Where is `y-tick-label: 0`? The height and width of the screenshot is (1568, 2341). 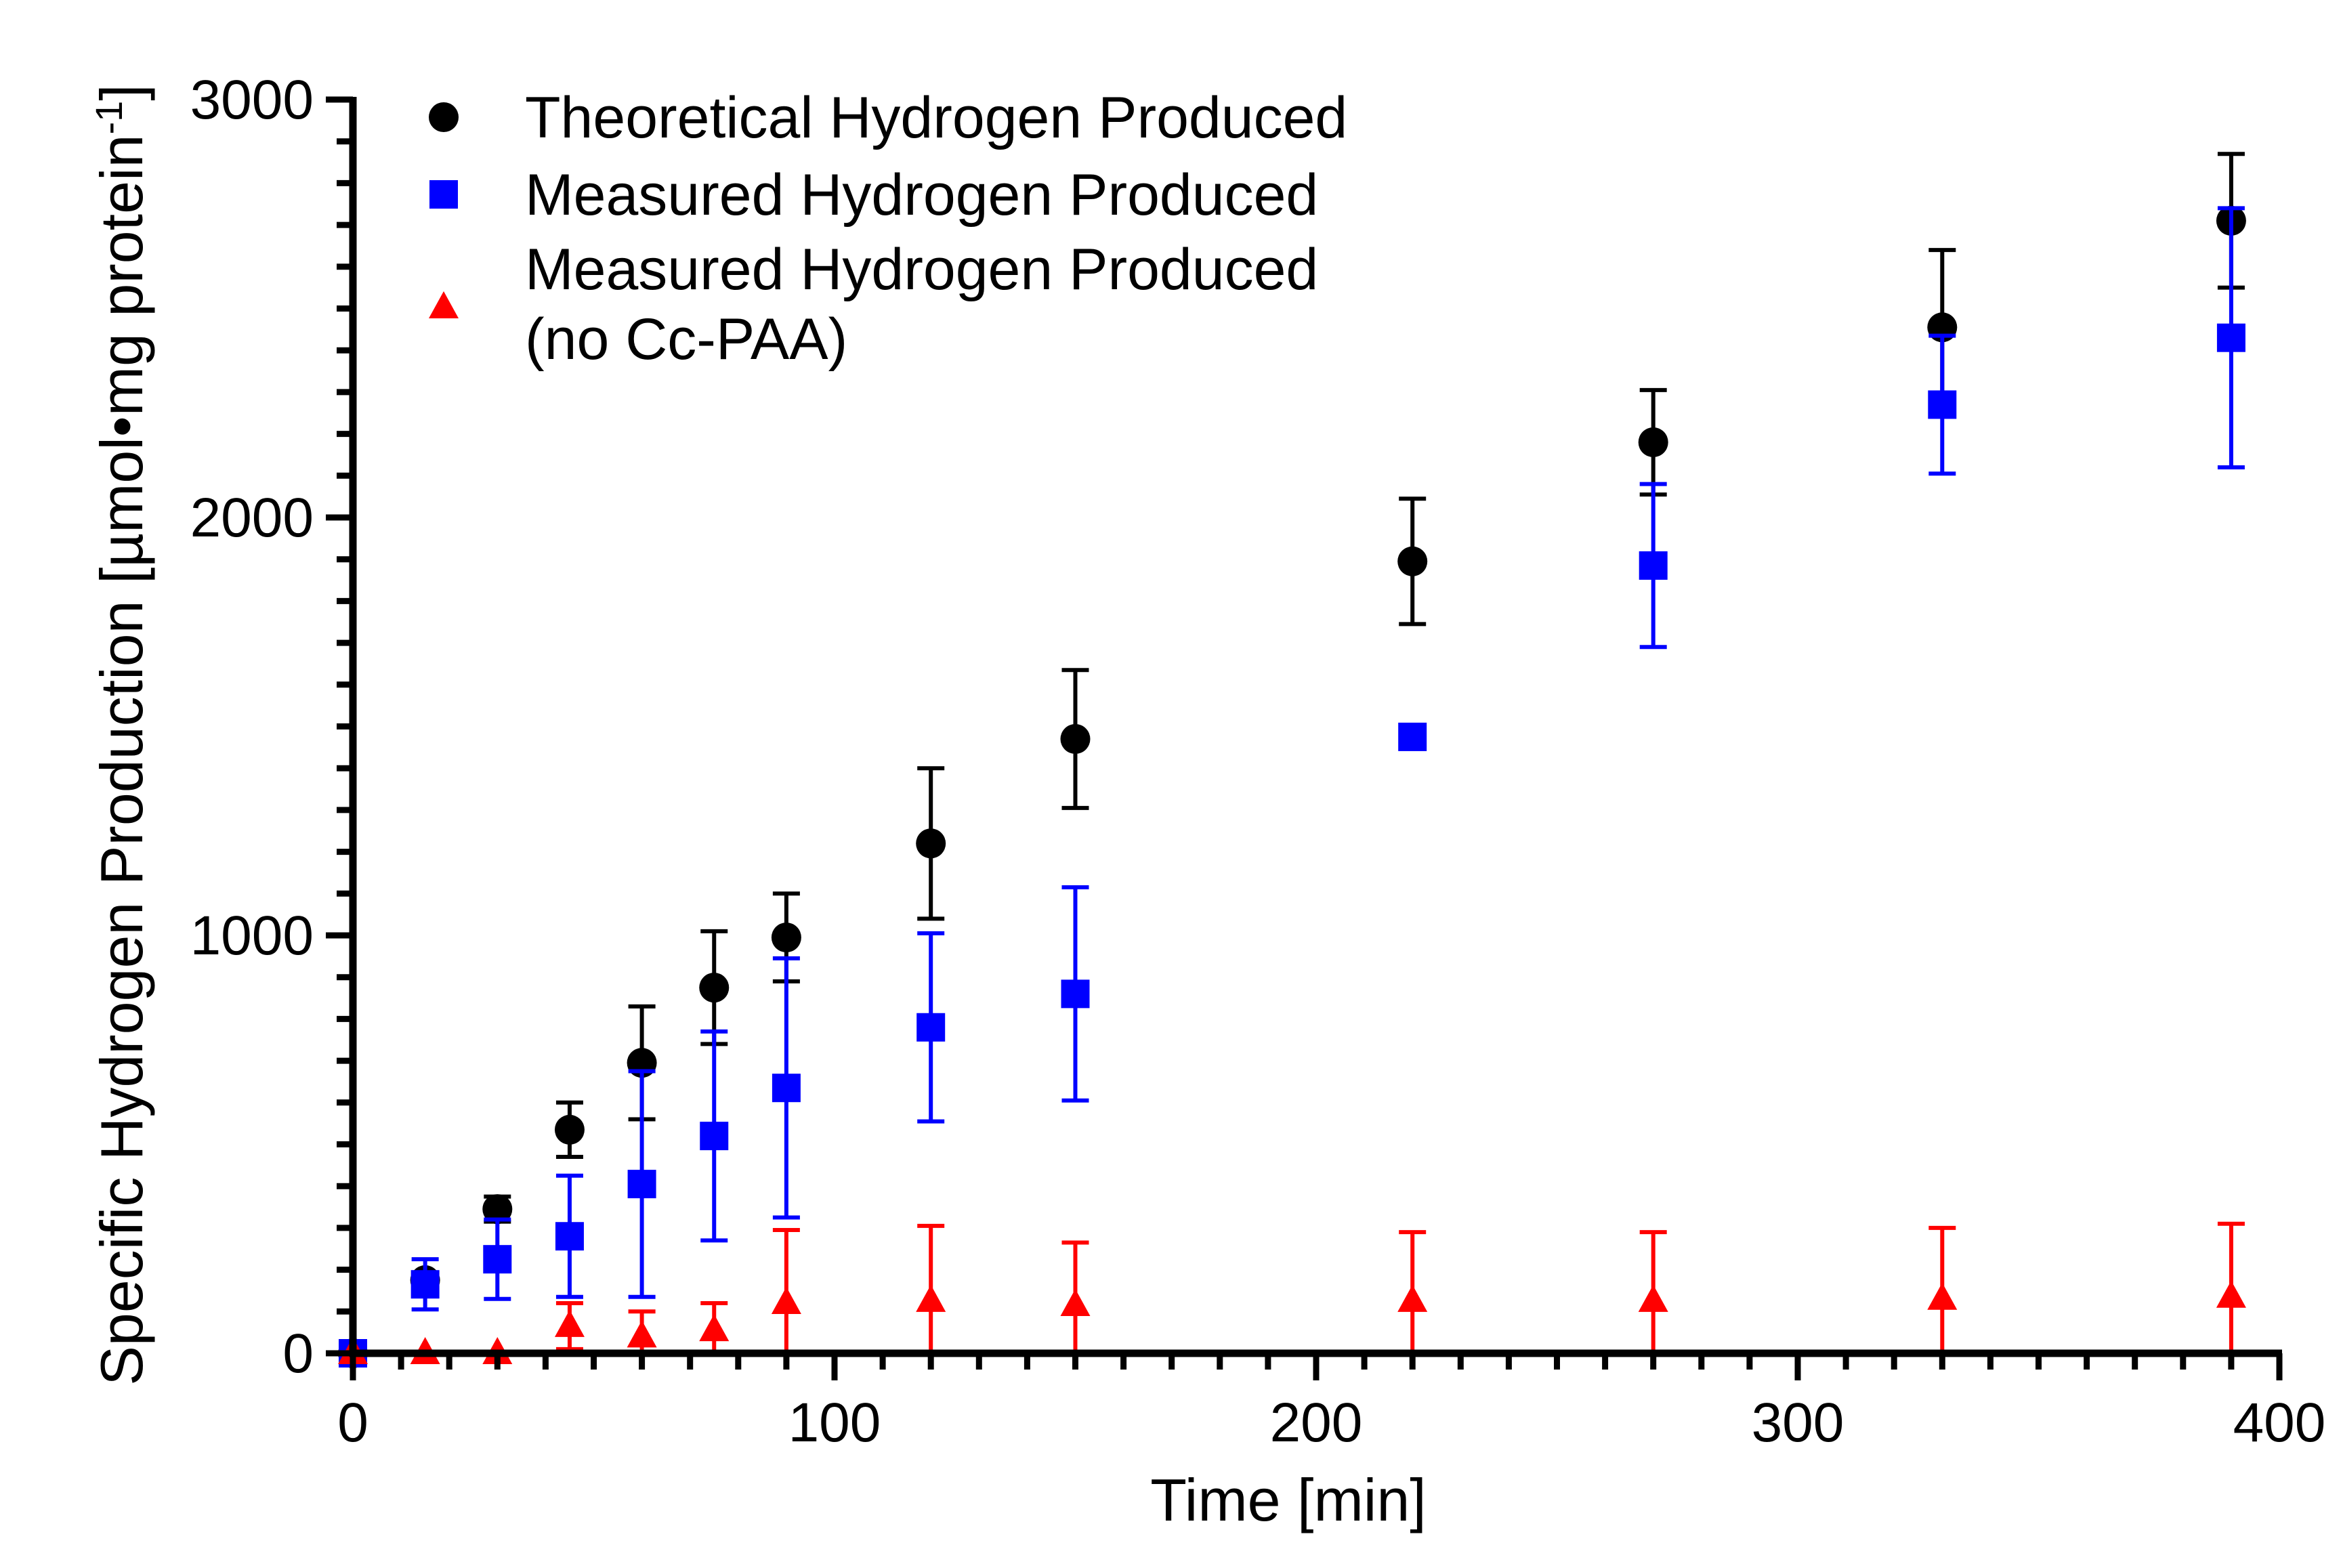
y-tick-label: 0 is located at coordinates (298, 1353).